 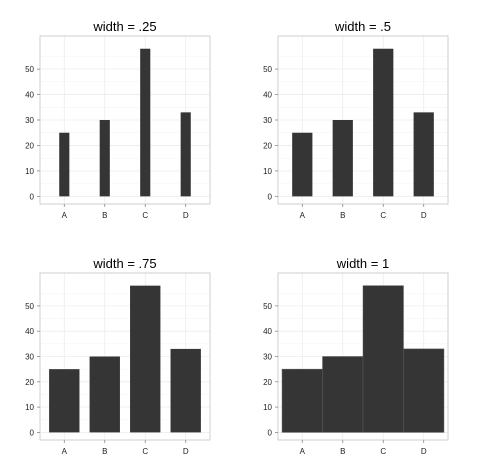 What do you see at coordinates (362, 26) in the screenshot?
I see `panel-title: width = .5` at bounding box center [362, 26].